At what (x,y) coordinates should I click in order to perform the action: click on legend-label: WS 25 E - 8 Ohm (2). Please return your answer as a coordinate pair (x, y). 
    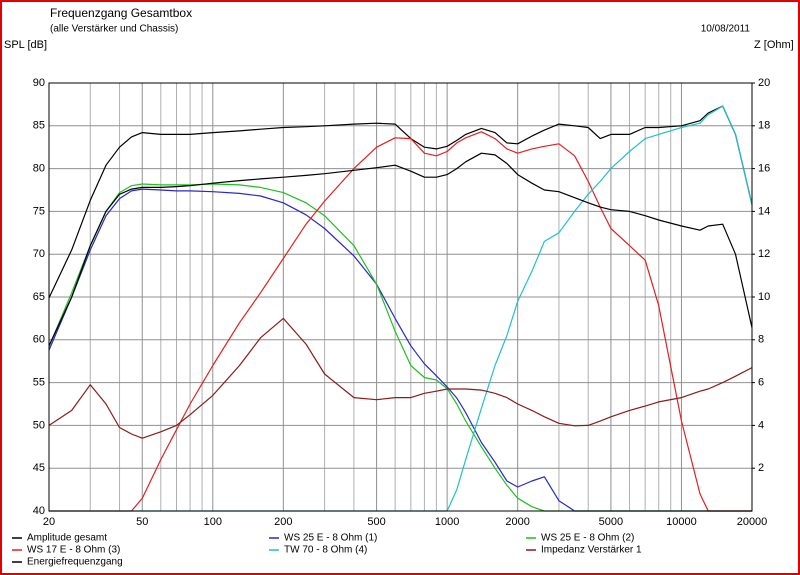
    Looking at the image, I should click on (587, 538).